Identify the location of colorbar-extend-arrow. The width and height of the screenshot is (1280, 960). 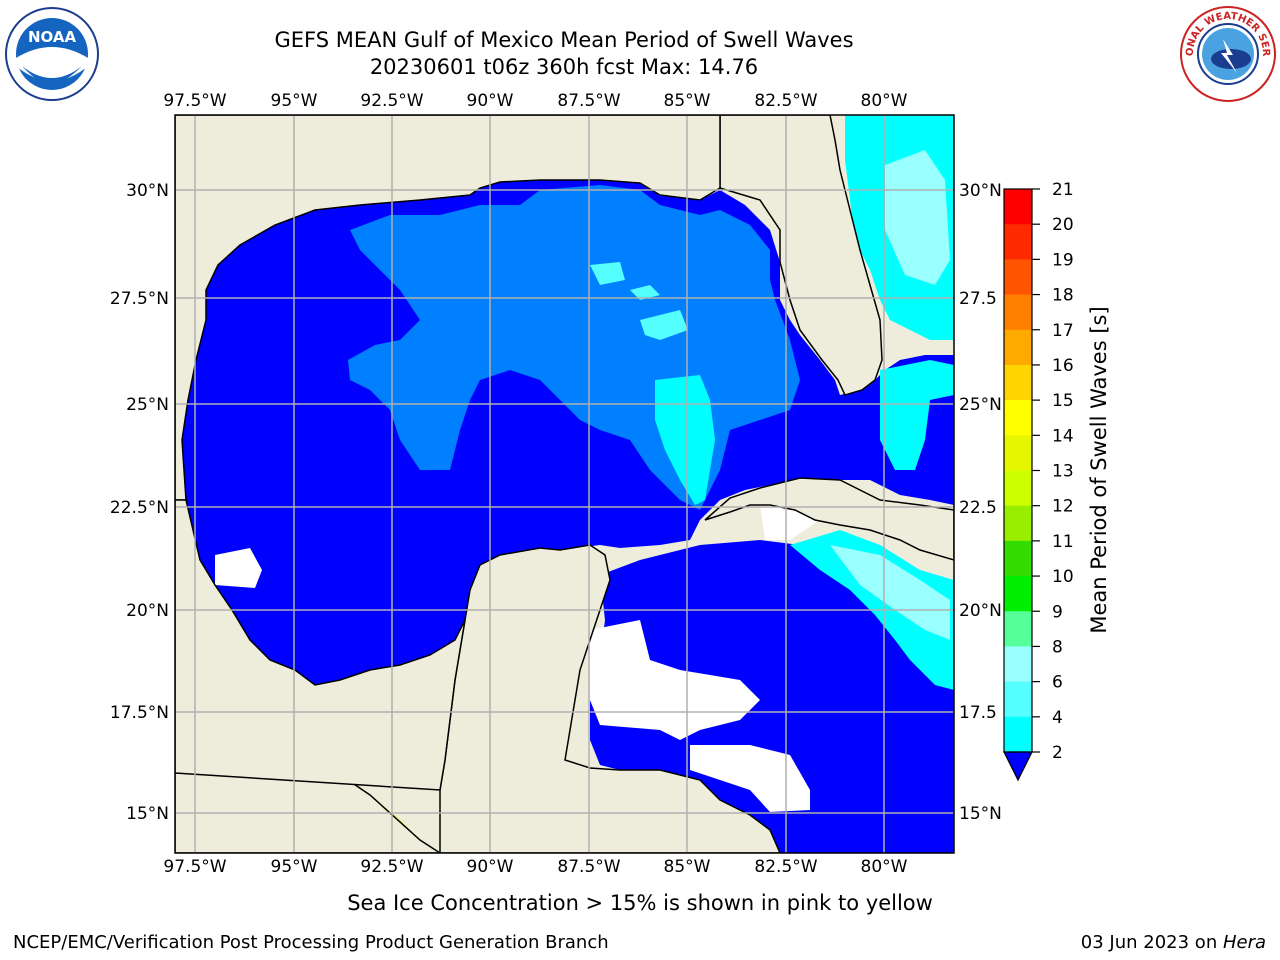
(1018, 766).